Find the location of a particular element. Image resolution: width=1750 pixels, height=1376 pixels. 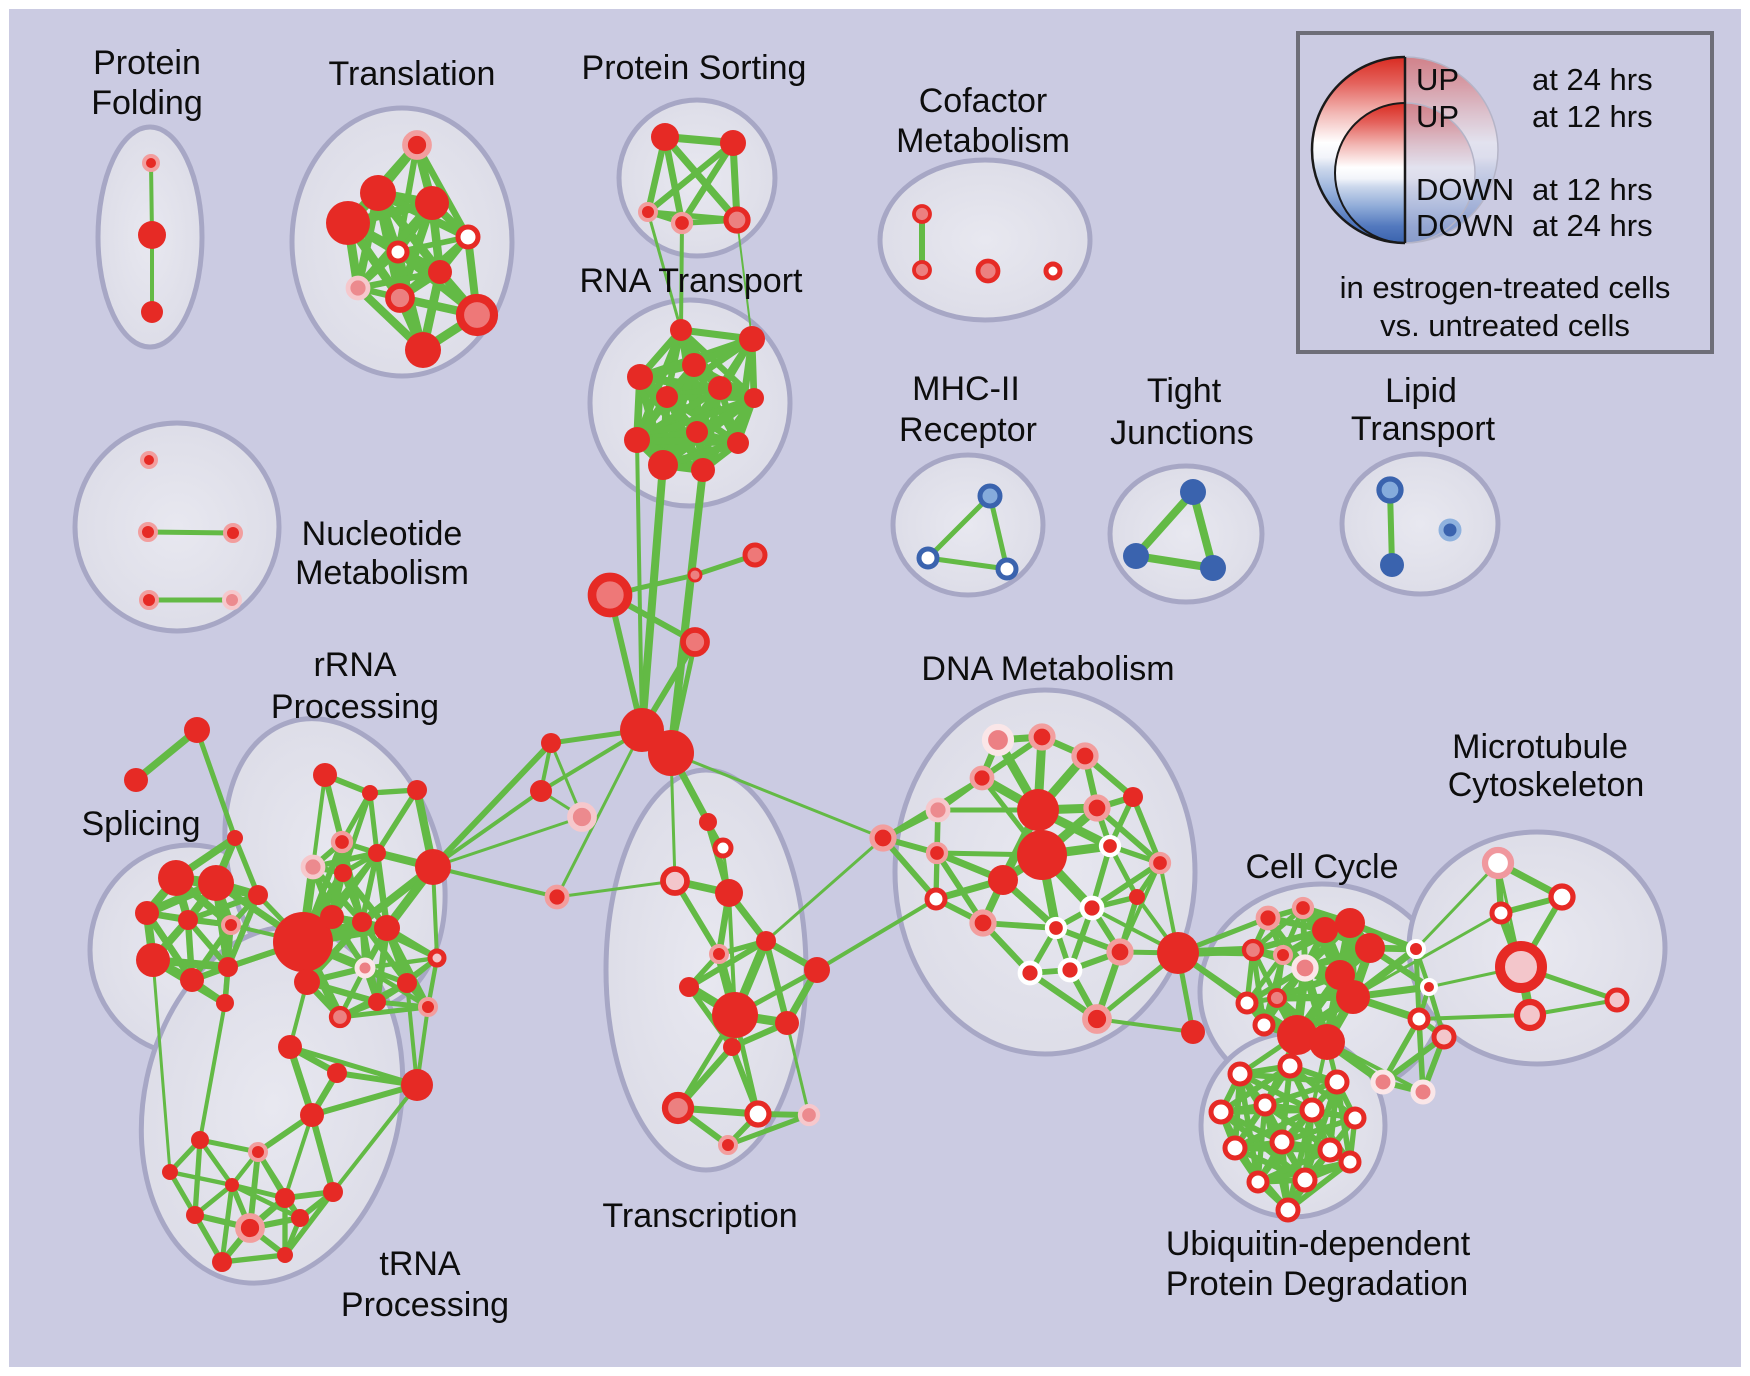

cluster-ellipse-nucleotide-metabolism is located at coordinates (177, 527).